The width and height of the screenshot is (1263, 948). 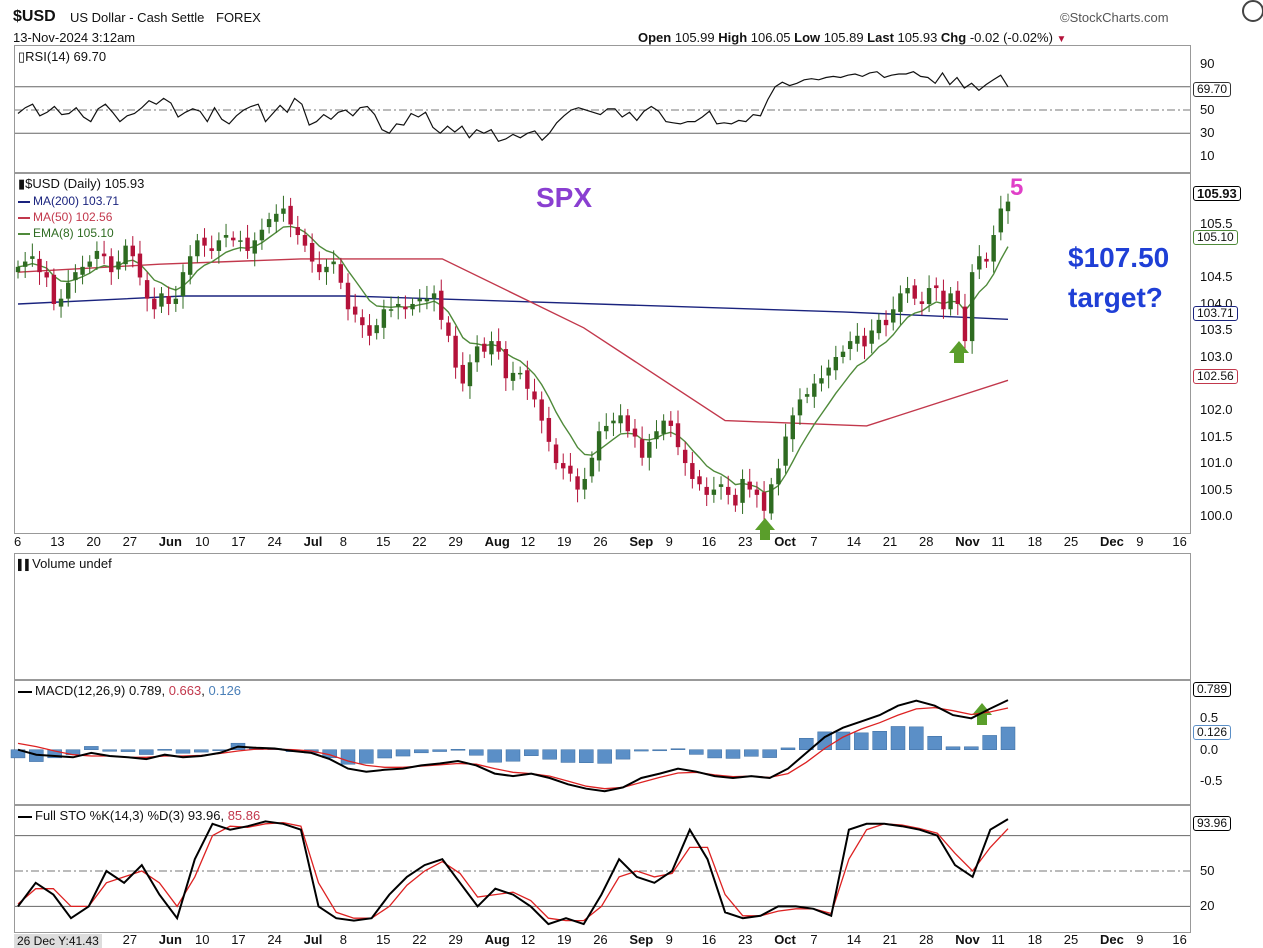 What do you see at coordinates (528, 541) in the screenshot?
I see `x-axis-label: 12` at bounding box center [528, 541].